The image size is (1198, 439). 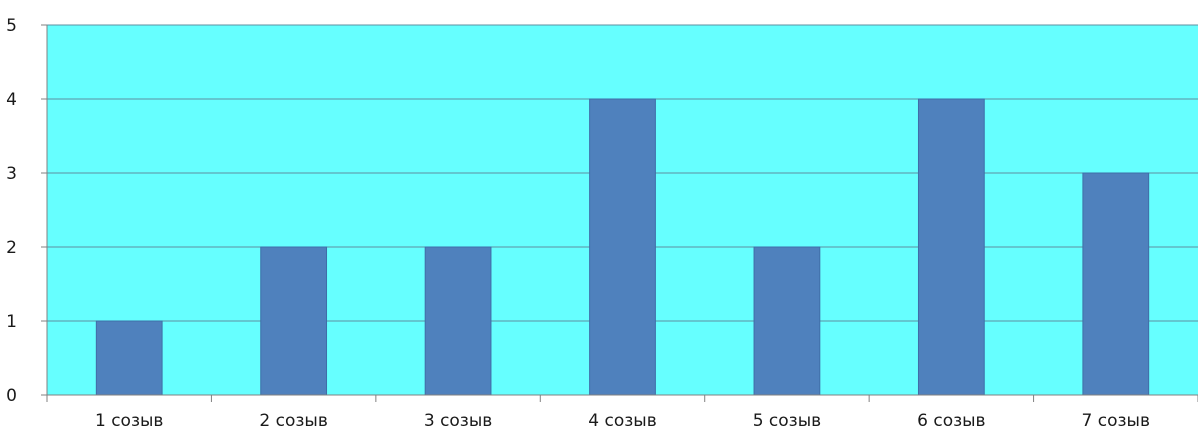 What do you see at coordinates (1116, 421) in the screenshot?
I see `x-tick-label: 7 созыв` at bounding box center [1116, 421].